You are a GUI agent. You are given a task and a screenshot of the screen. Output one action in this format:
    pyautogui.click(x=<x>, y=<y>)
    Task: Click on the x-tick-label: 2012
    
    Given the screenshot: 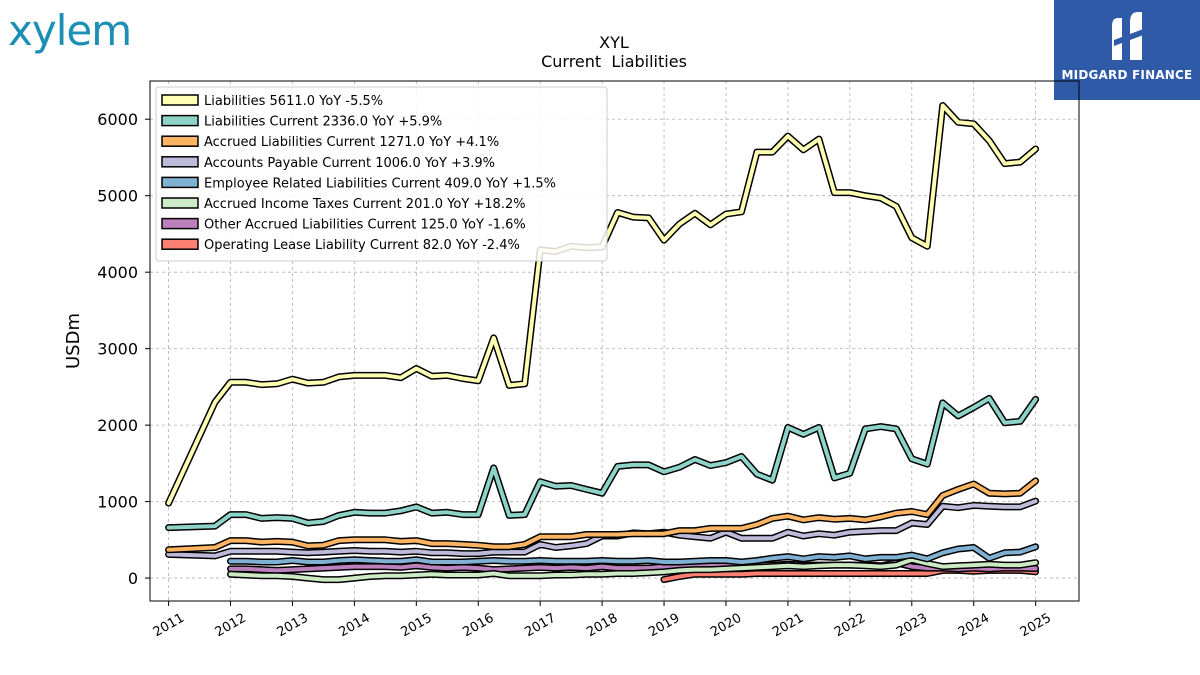 What is the action you would take?
    pyautogui.click(x=231, y=626)
    